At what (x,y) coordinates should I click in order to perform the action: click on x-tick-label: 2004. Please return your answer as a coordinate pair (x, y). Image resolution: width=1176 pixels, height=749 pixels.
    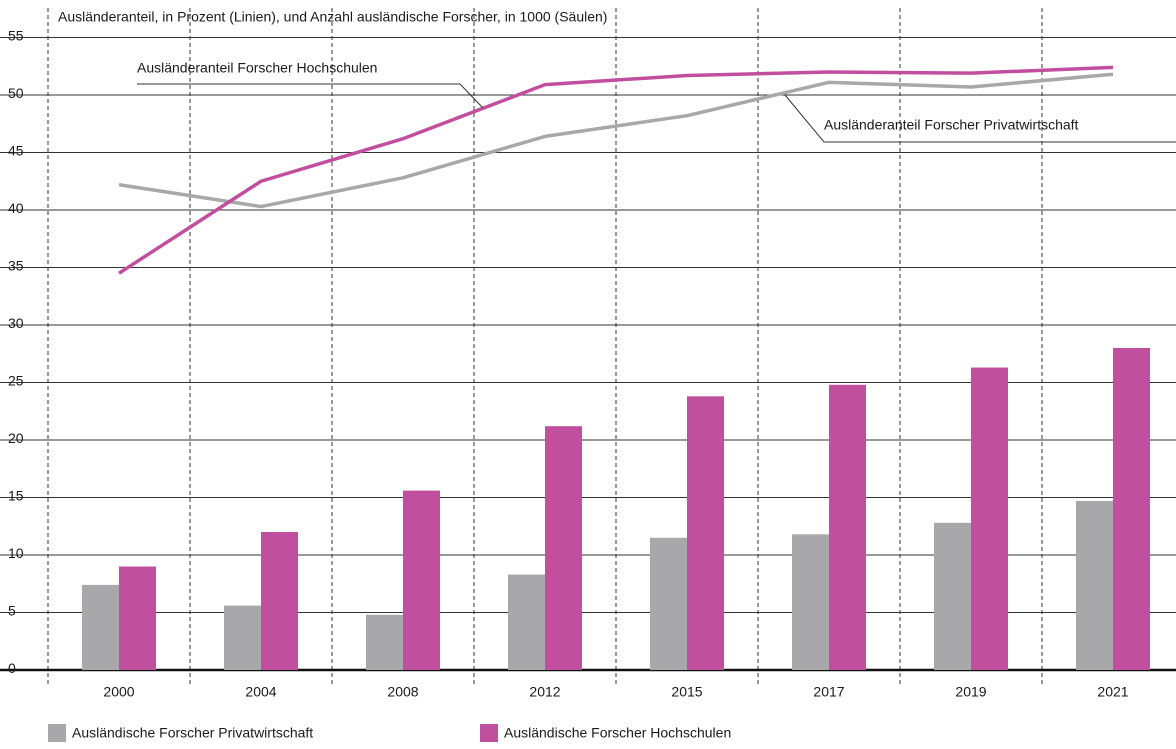
    Looking at the image, I should click on (260, 692).